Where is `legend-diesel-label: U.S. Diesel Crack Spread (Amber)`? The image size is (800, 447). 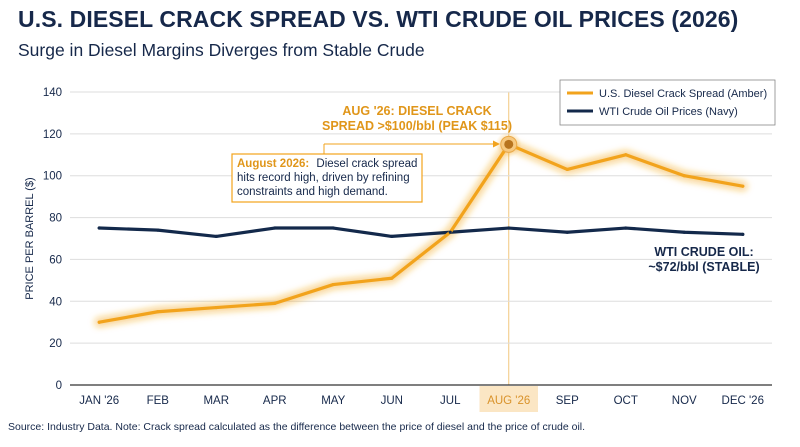 legend-diesel-label: U.S. Diesel Crack Spread (Amber) is located at coordinates (683, 94).